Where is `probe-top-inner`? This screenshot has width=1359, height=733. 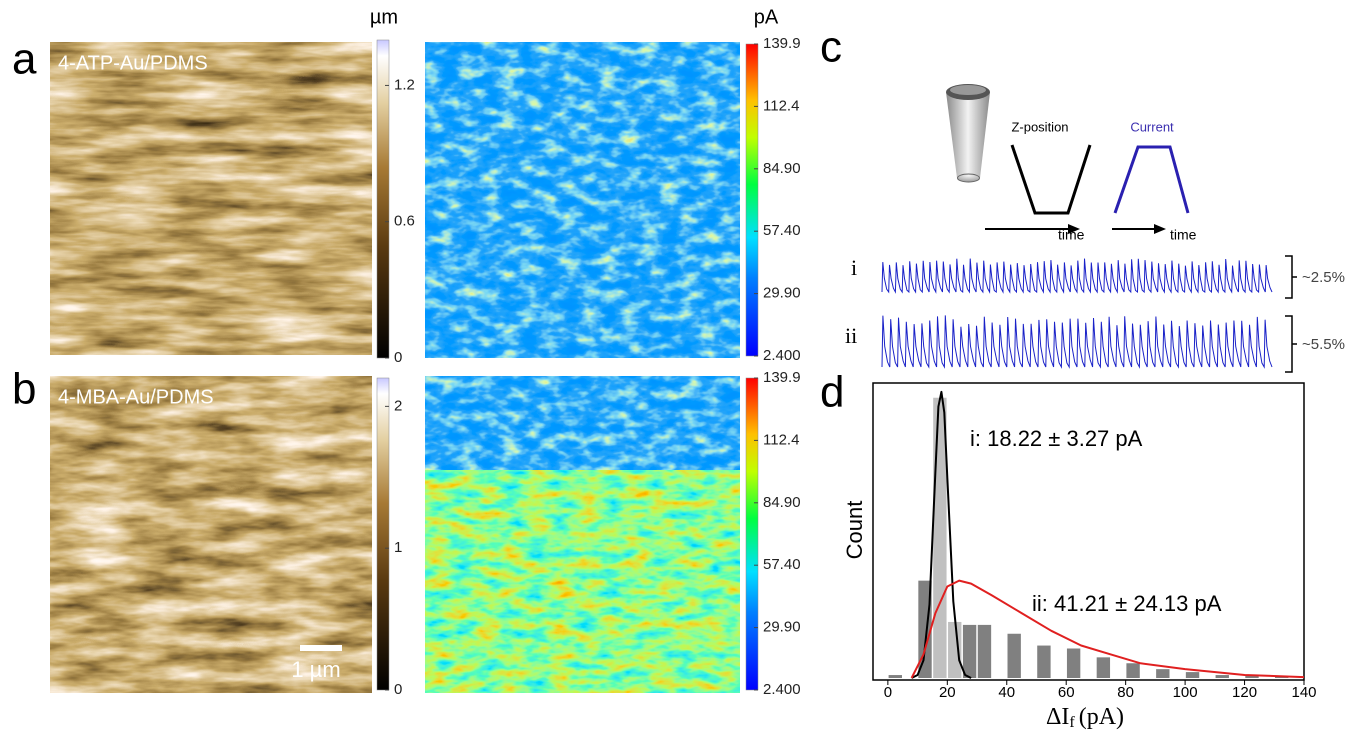 probe-top-inner is located at coordinates (968, 90).